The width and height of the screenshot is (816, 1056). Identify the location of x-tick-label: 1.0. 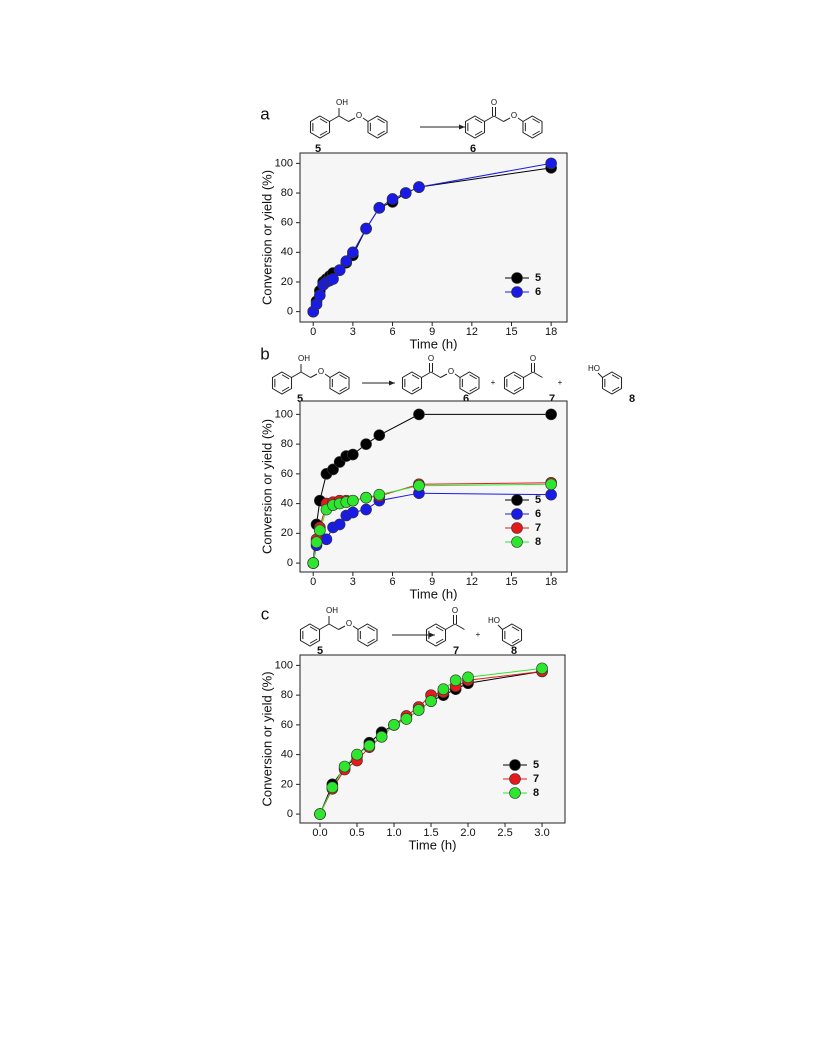
(393, 833).